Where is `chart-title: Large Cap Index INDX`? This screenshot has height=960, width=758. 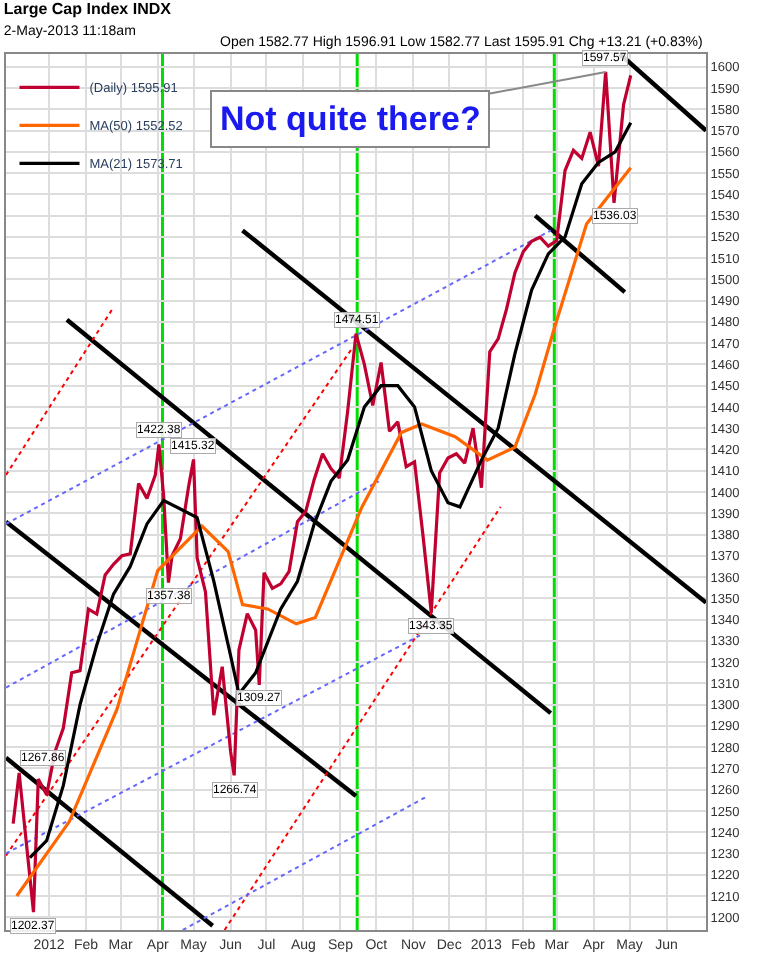 chart-title: Large Cap Index INDX is located at coordinates (88, 9).